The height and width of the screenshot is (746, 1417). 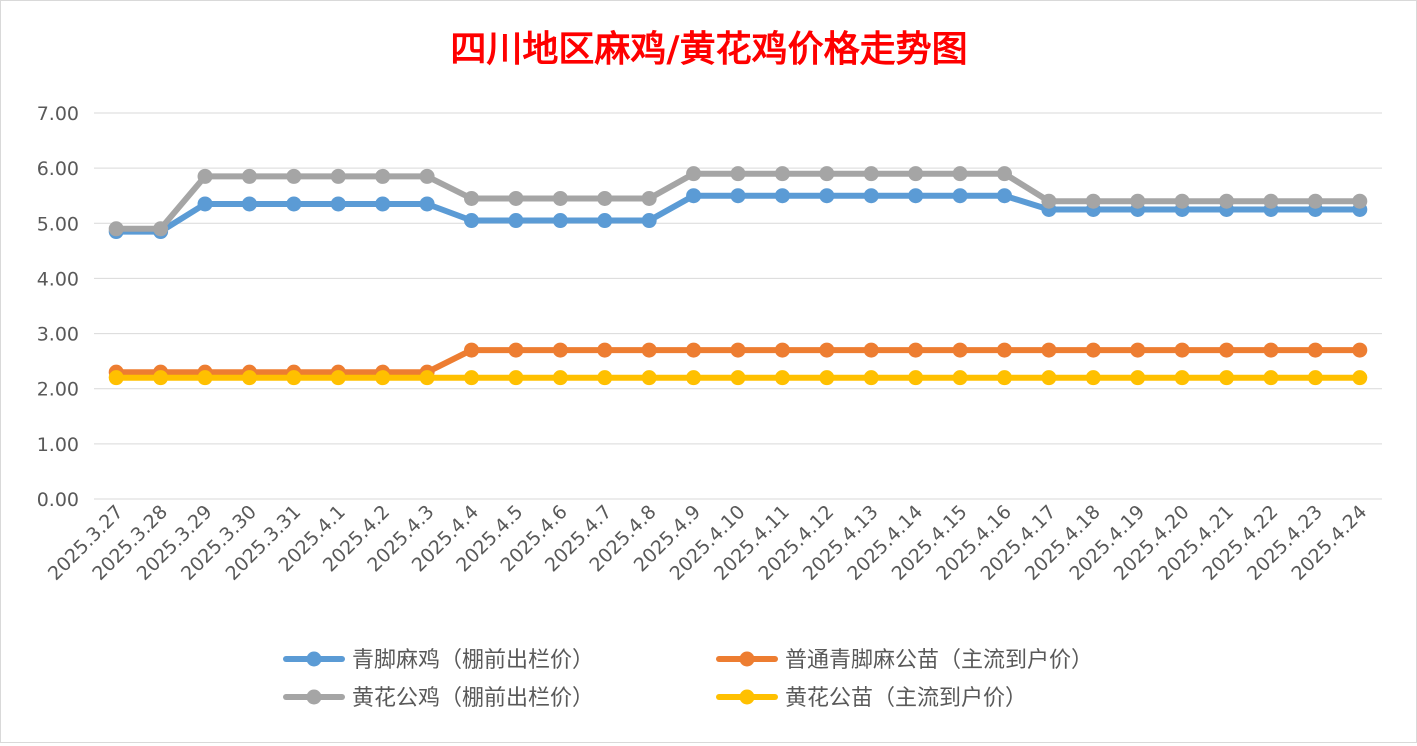 What do you see at coordinates (906, 698) in the screenshot?
I see `legend-label: 黄花公苗（主流到户价）` at bounding box center [906, 698].